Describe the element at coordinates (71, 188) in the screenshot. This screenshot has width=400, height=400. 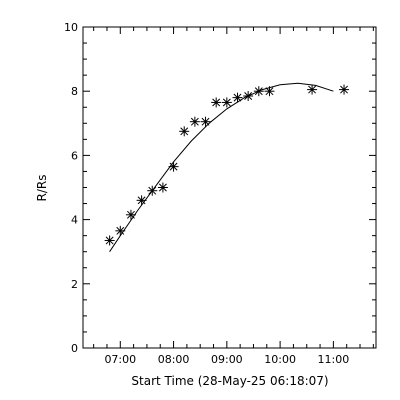
I see `y-tick-labels: 0 2 4 6 8 10` at that location.